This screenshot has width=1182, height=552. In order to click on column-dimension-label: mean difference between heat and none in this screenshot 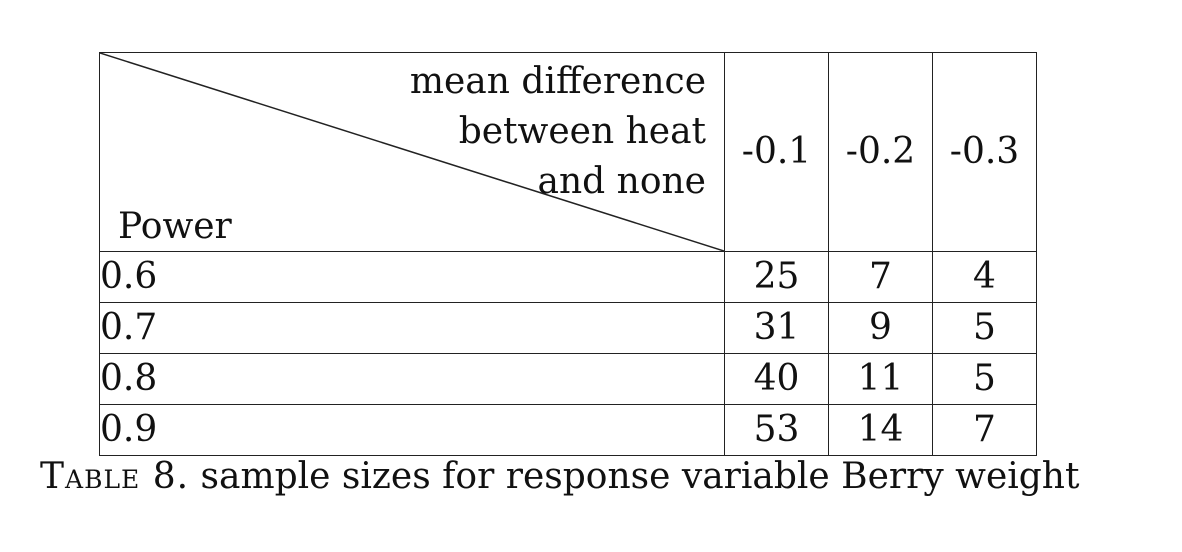, I will do `click(557, 131)`.